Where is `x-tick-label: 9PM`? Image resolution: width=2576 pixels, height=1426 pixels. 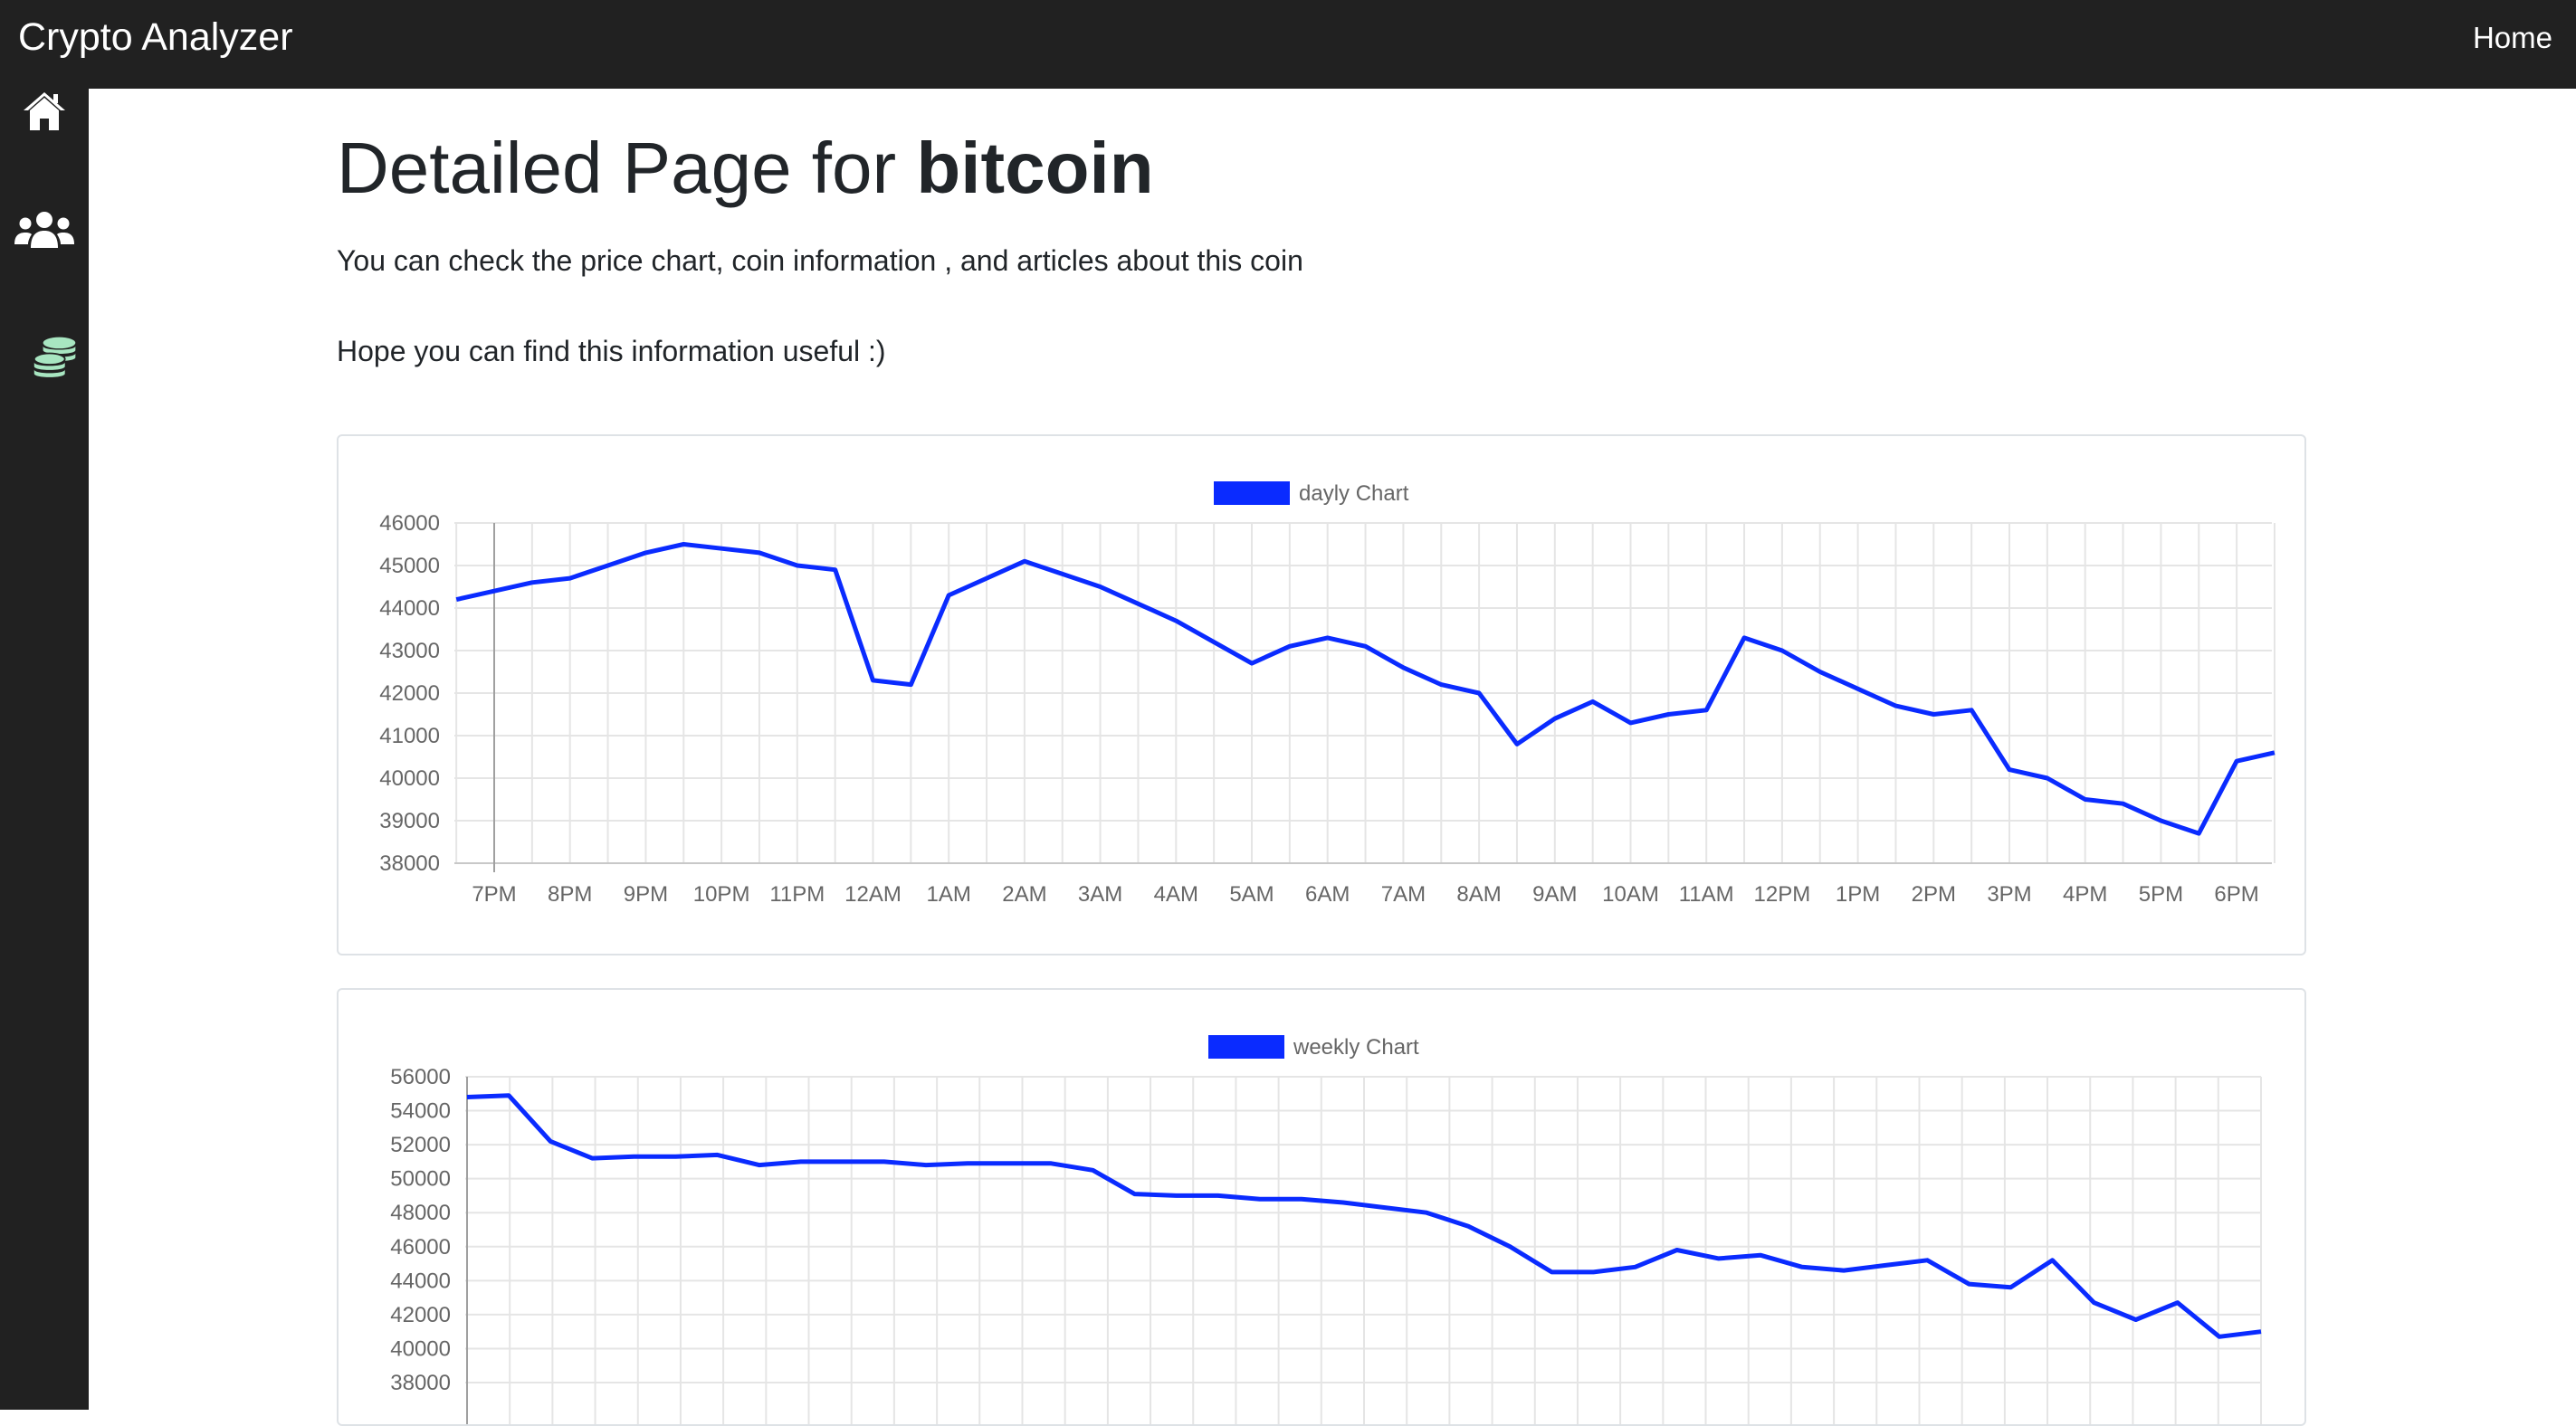
x-tick-label: 9PM is located at coordinates (646, 895).